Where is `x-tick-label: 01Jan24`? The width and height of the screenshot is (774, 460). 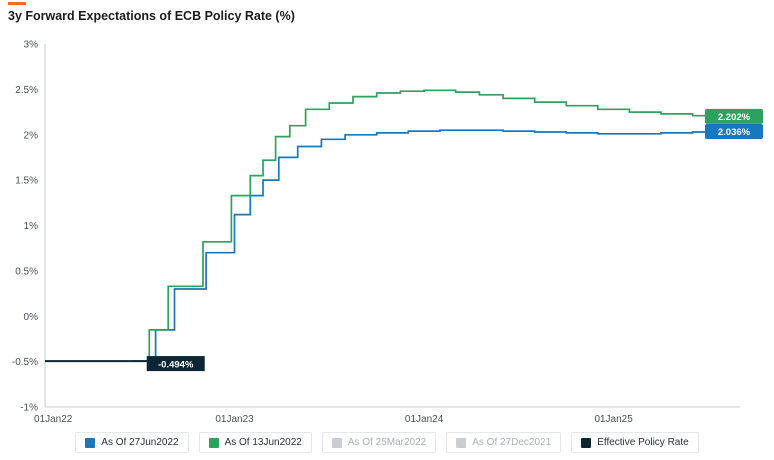 x-tick-label: 01Jan24 is located at coordinates (424, 419).